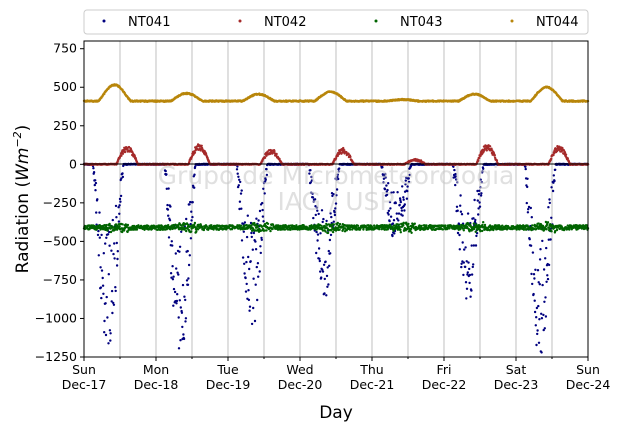 This screenshot has height=431, width=622. Describe the element at coordinates (285, 22) in the screenshot. I see `legend-label-nt042: NT042` at that location.